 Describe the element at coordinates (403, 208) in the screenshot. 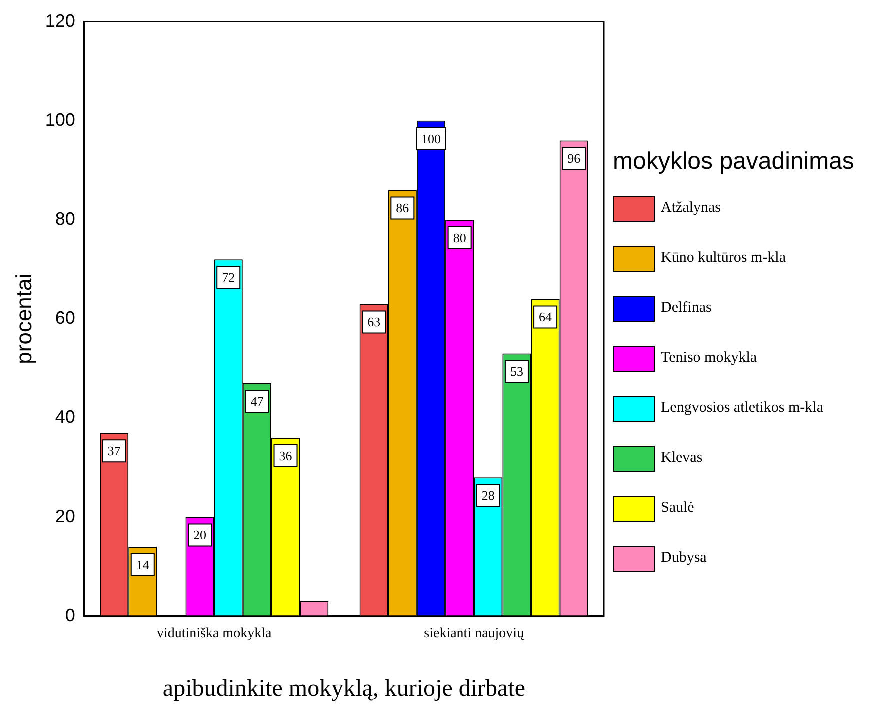

I see `data-label: 86` at that location.